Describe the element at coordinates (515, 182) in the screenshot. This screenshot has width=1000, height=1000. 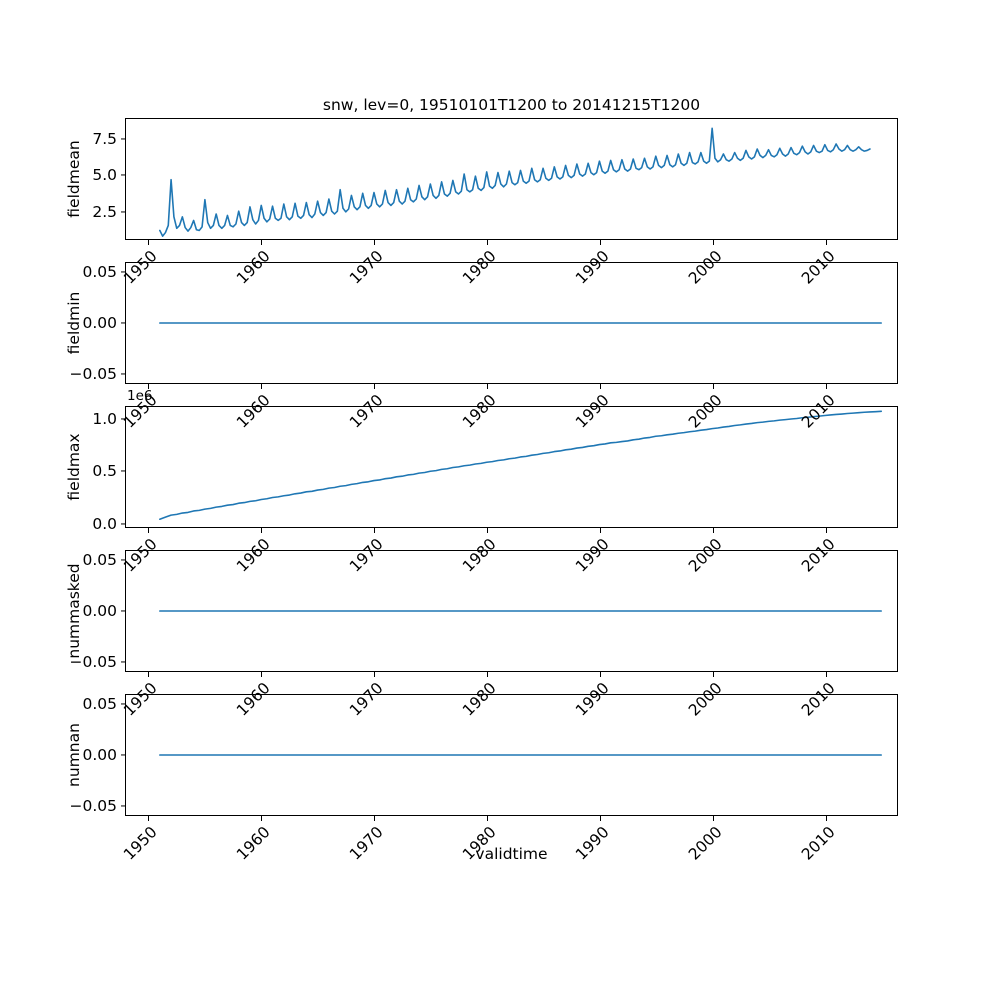
I see `line-series-fieldmean` at that location.